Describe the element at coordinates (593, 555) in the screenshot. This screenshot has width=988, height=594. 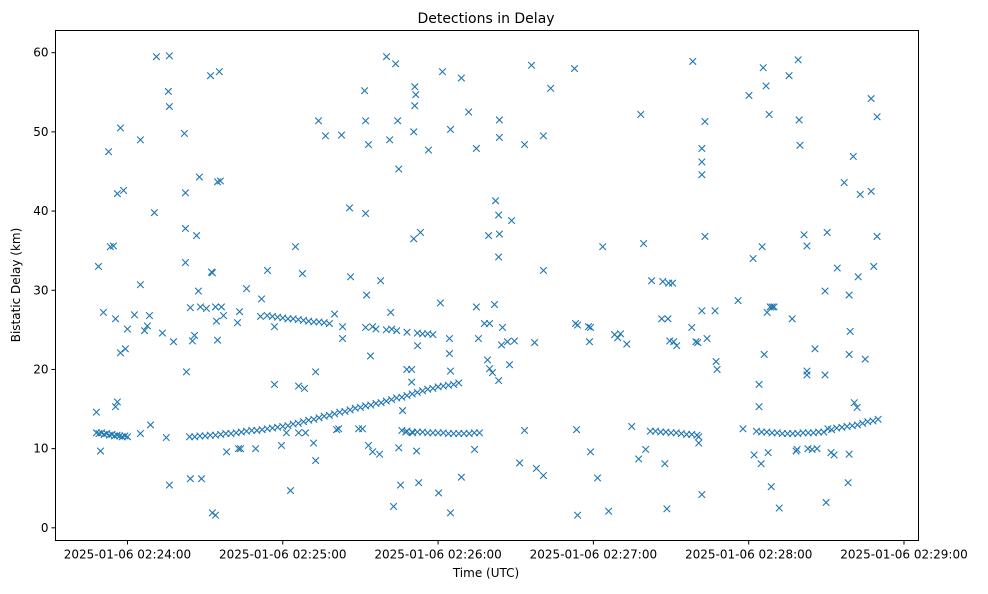
I see `x-tick-label: 2025-01-06 02:27:00` at that location.